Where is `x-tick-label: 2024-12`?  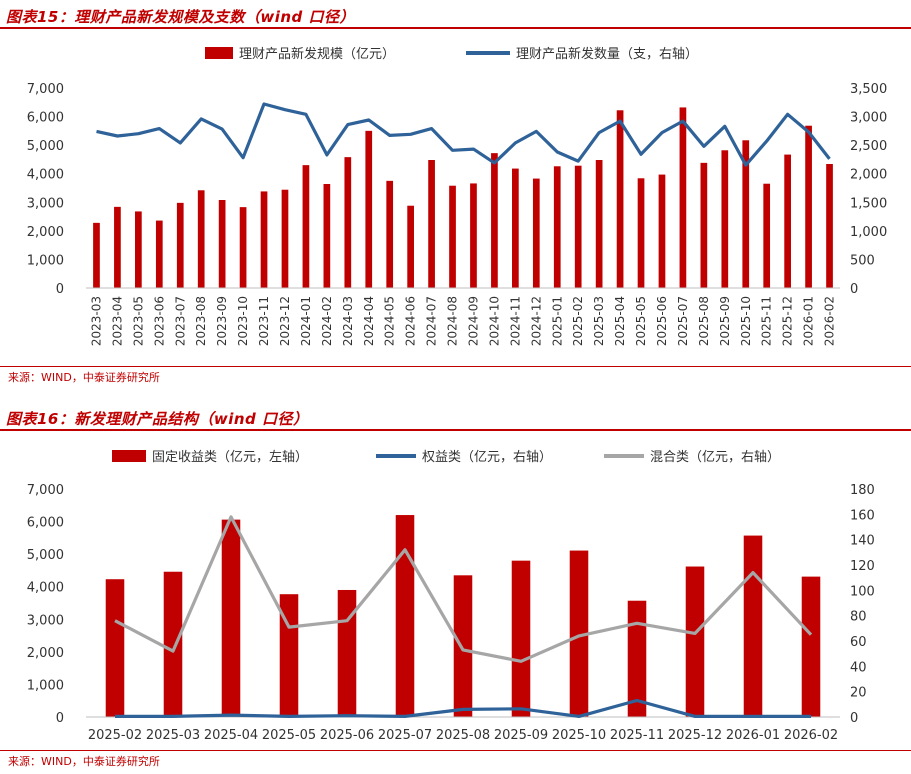 x-tick-label: 2024-12 is located at coordinates (536, 321).